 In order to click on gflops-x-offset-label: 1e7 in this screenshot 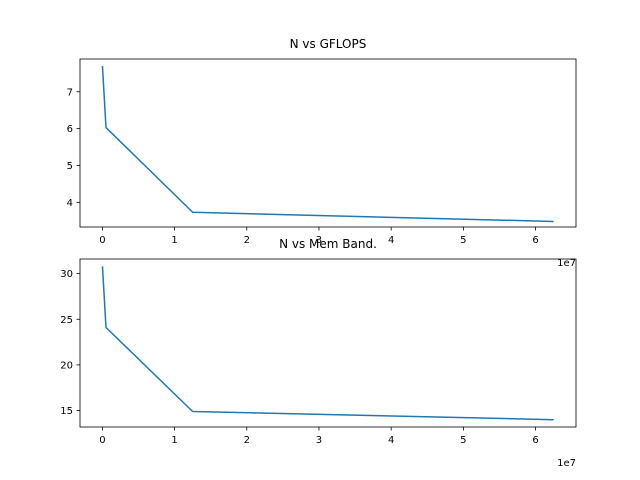, I will do `click(566, 263)`.